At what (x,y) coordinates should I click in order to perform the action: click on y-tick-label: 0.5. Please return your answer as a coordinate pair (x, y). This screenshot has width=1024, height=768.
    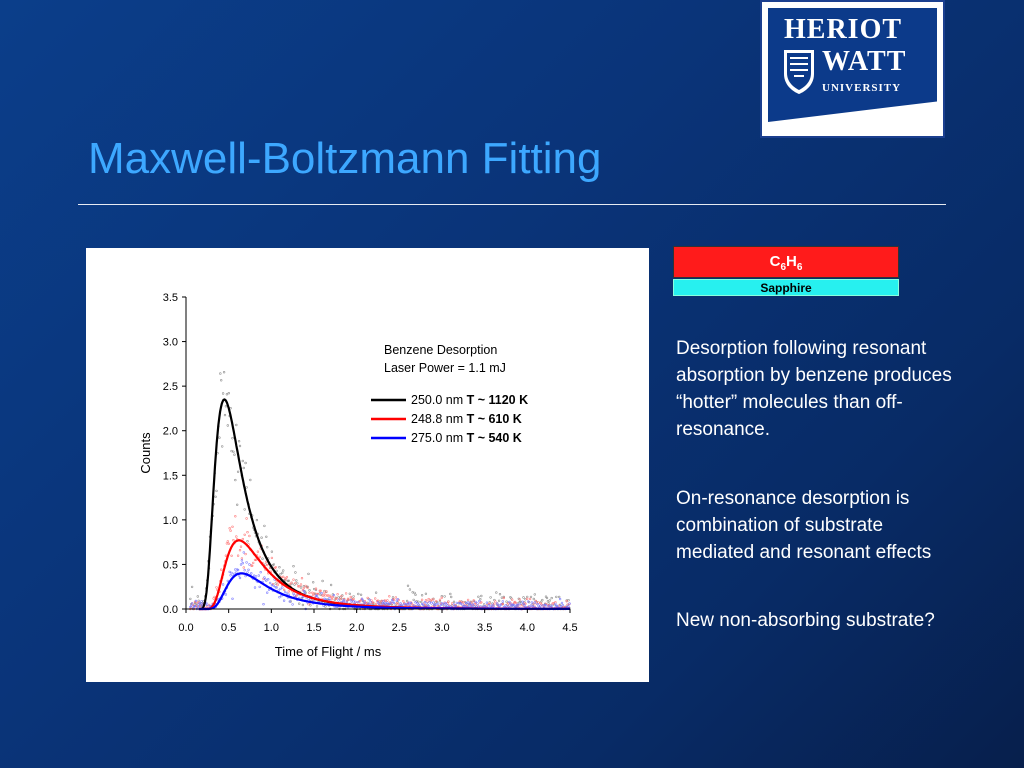
    Looking at the image, I should click on (170, 565).